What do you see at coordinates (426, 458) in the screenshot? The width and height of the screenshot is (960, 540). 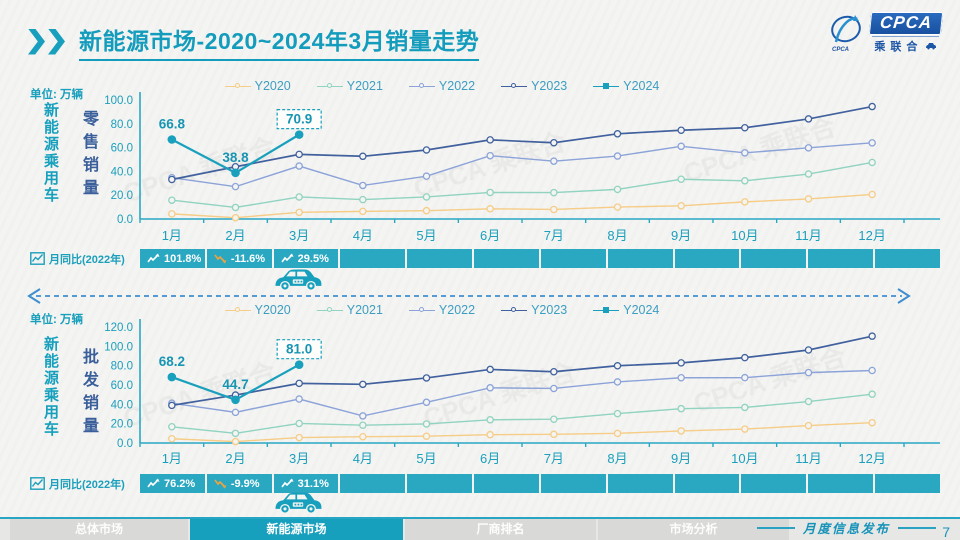 I see `x-tick-label: 5月` at bounding box center [426, 458].